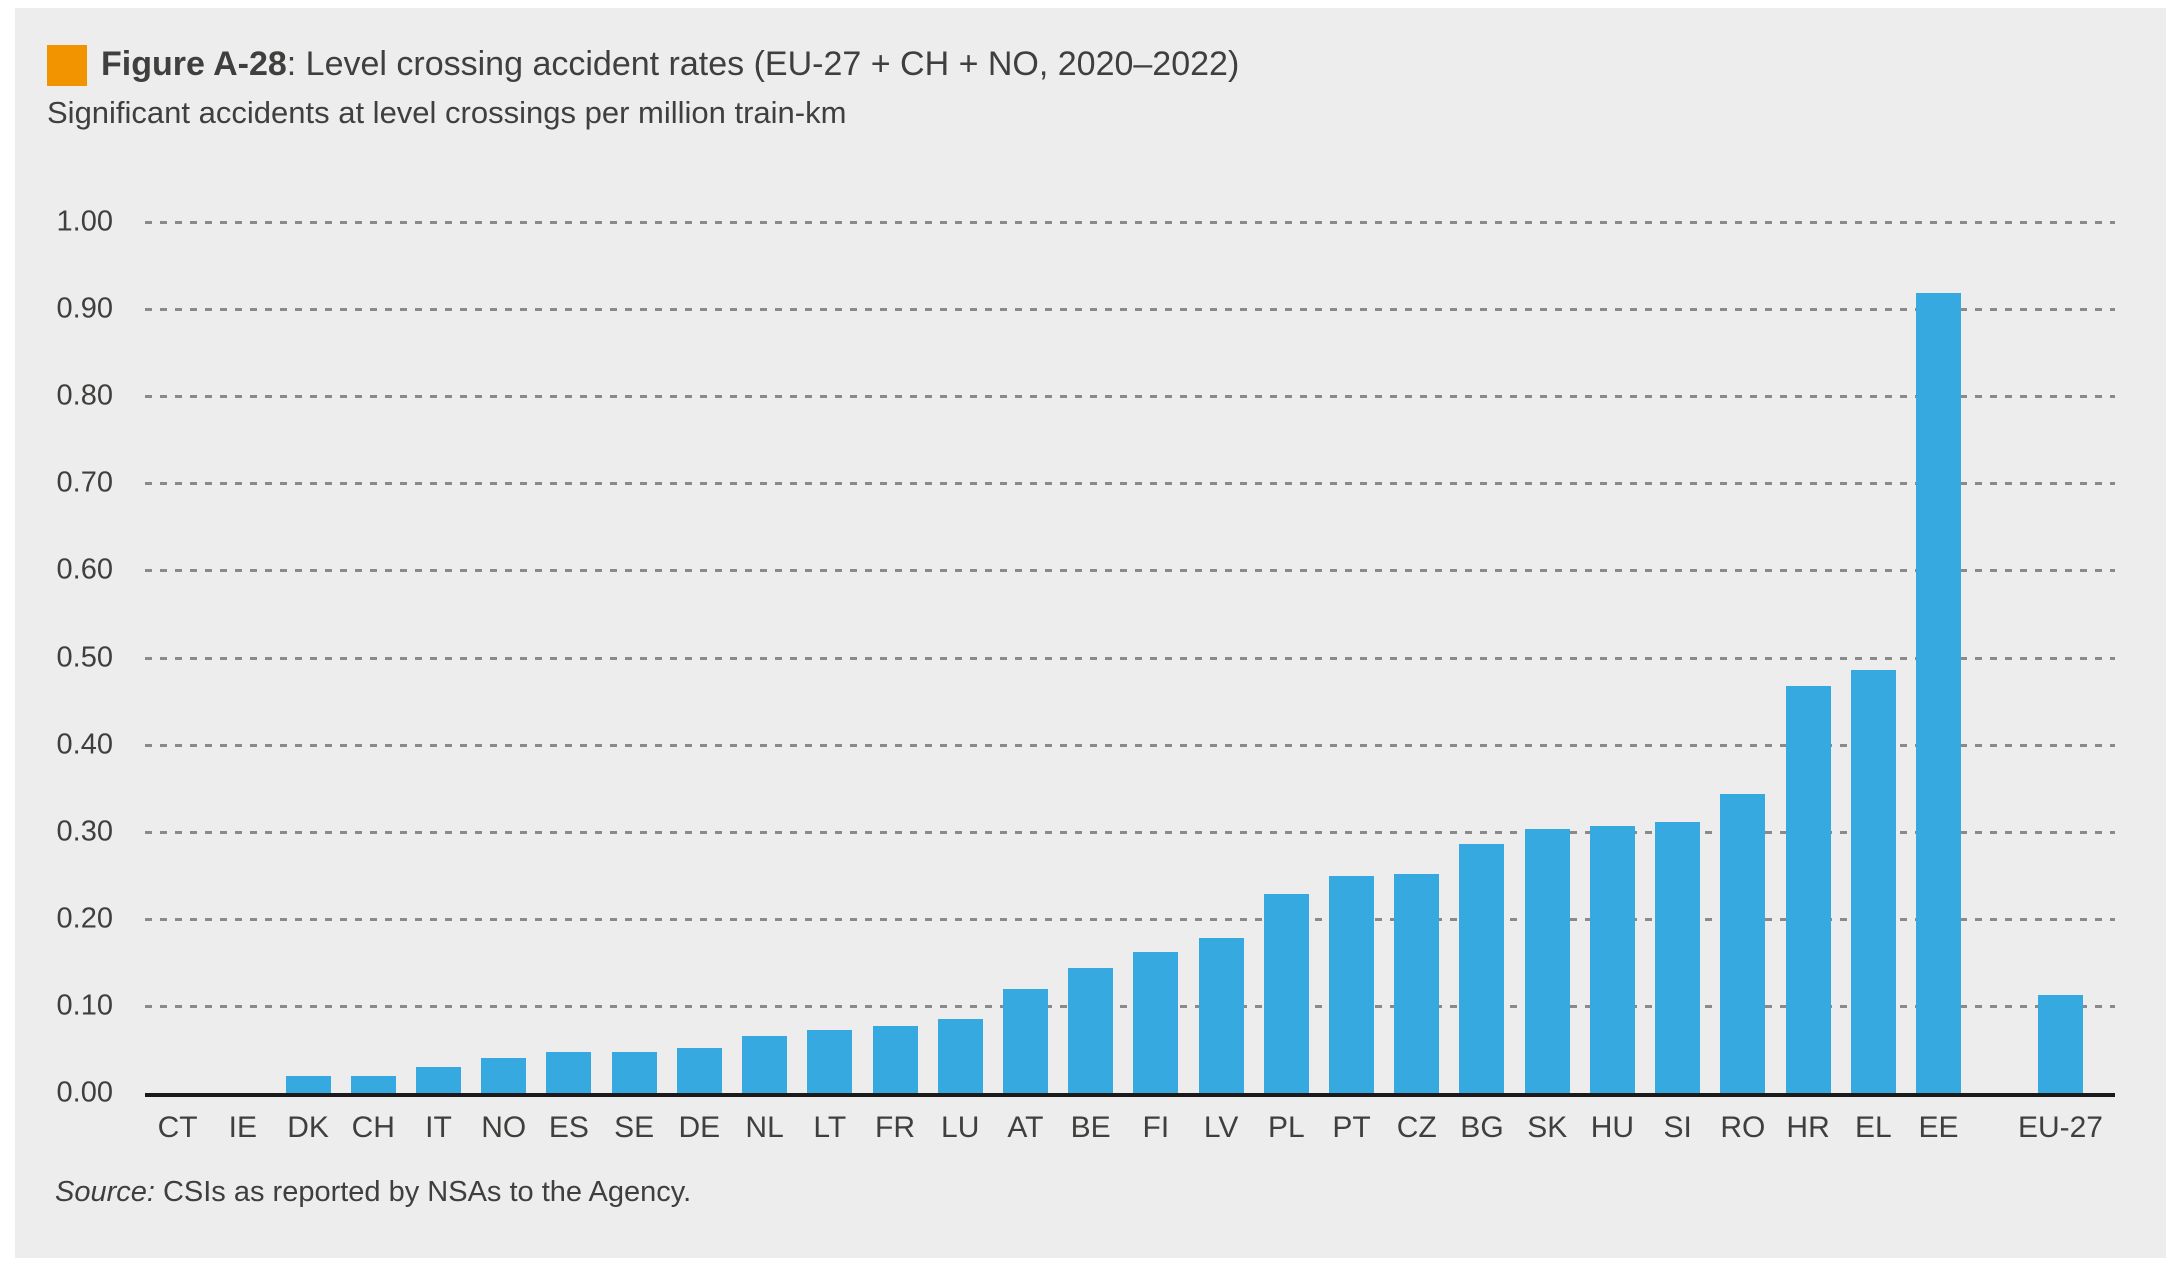  What do you see at coordinates (1221, 1127) in the screenshot?
I see `x-label-LV: LV` at bounding box center [1221, 1127].